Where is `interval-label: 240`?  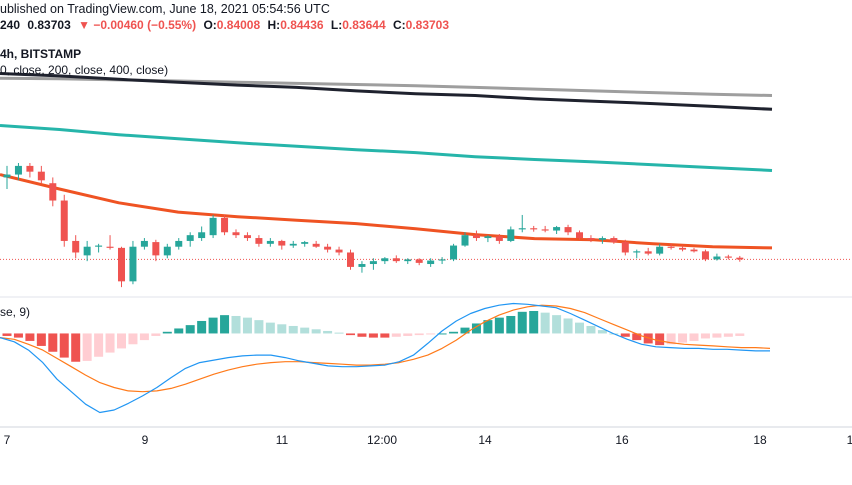
interval-label: 240 is located at coordinates (10, 25).